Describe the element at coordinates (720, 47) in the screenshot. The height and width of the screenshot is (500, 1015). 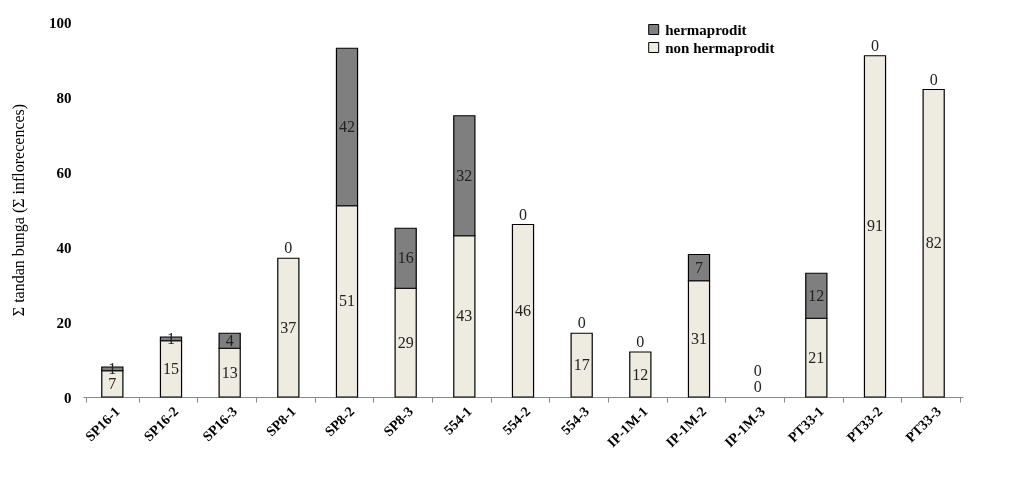
I see `legend-label: non hermaprodit` at that location.